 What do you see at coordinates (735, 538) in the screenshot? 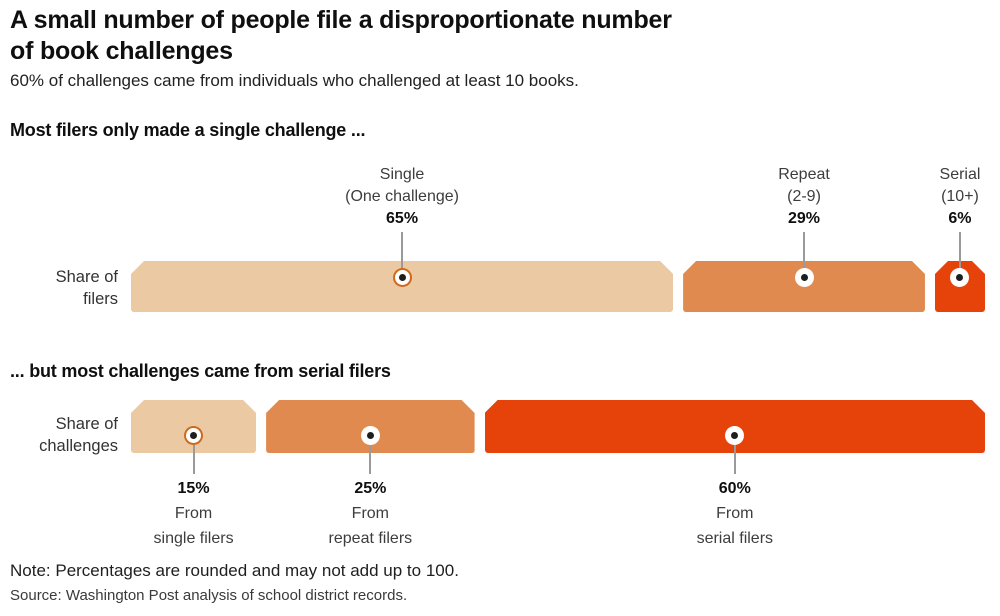
I see `segment-filer-type: serial filers` at bounding box center [735, 538].